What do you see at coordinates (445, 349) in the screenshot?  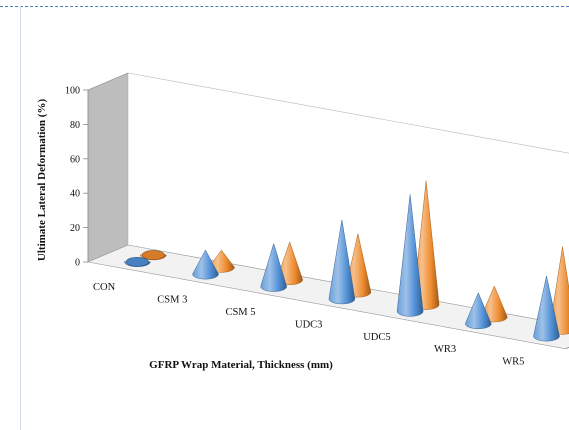 I see `category-label: WR3` at bounding box center [445, 349].